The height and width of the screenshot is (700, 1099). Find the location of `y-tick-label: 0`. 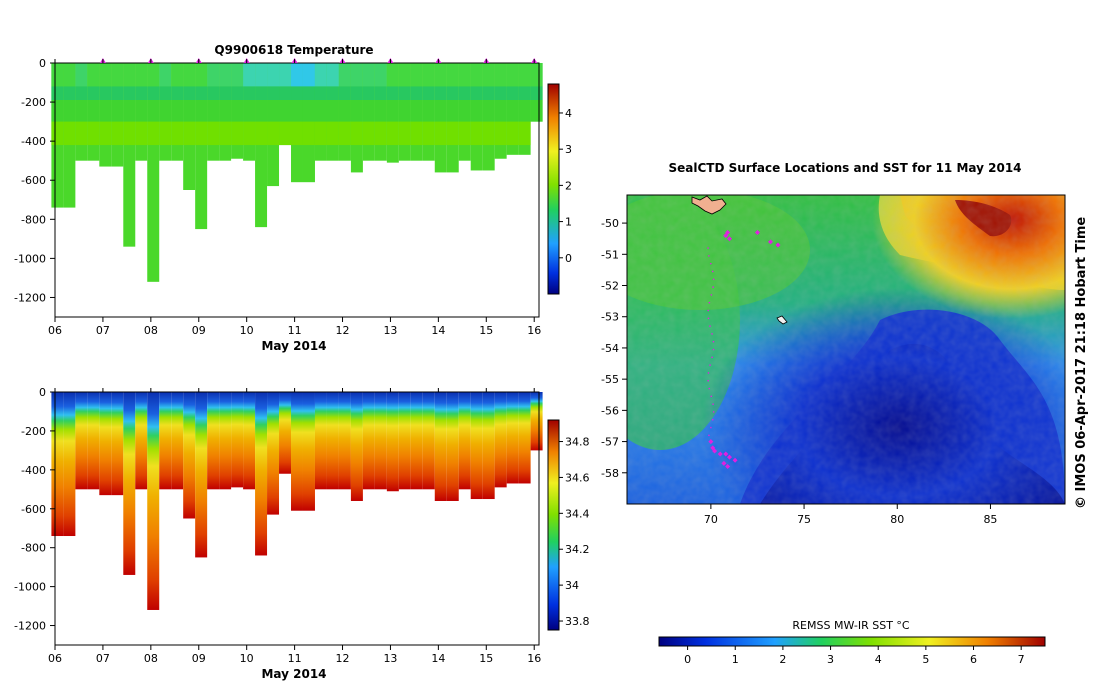

y-tick-label: 0 is located at coordinates (42, 392).